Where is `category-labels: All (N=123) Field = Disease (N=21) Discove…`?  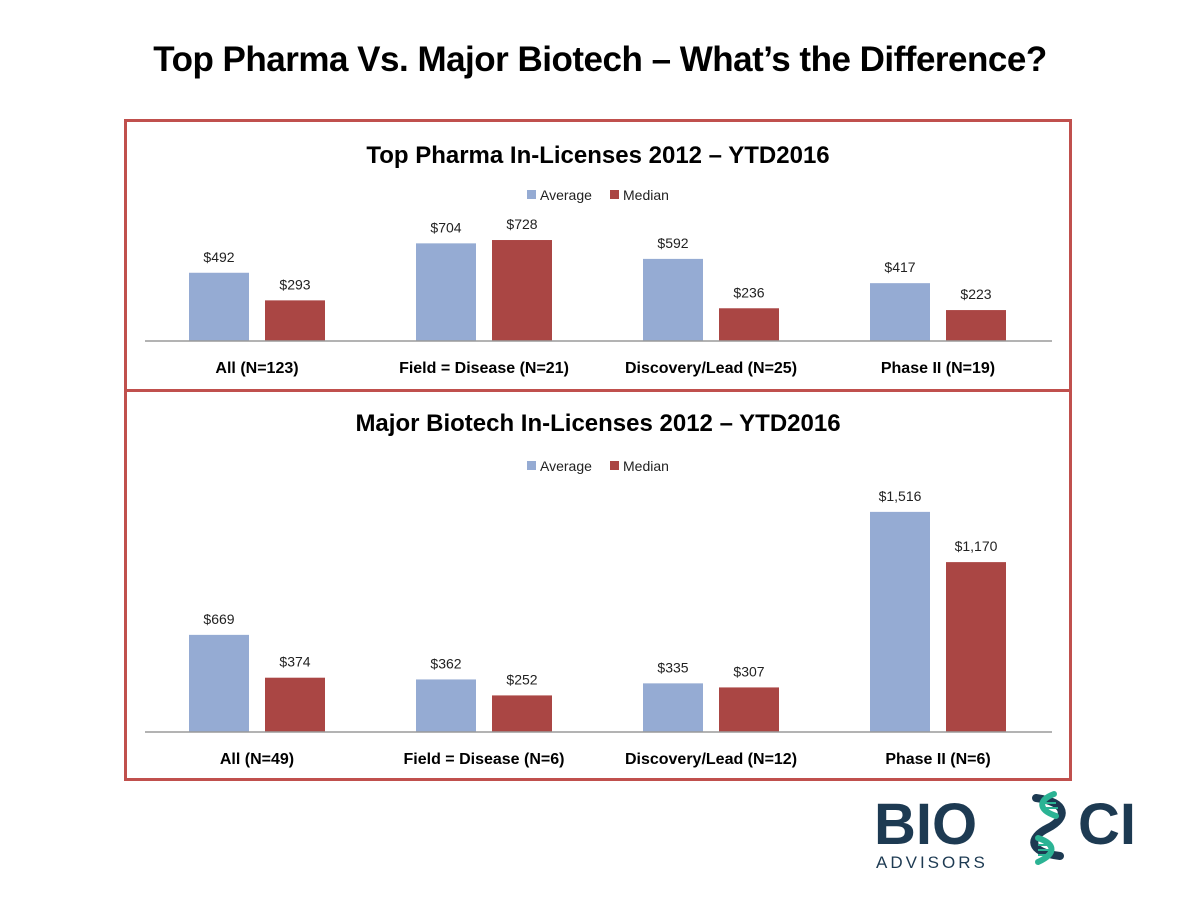
category-labels: All (N=123) Field = Disease (N=21) Discove… is located at coordinates (605, 368).